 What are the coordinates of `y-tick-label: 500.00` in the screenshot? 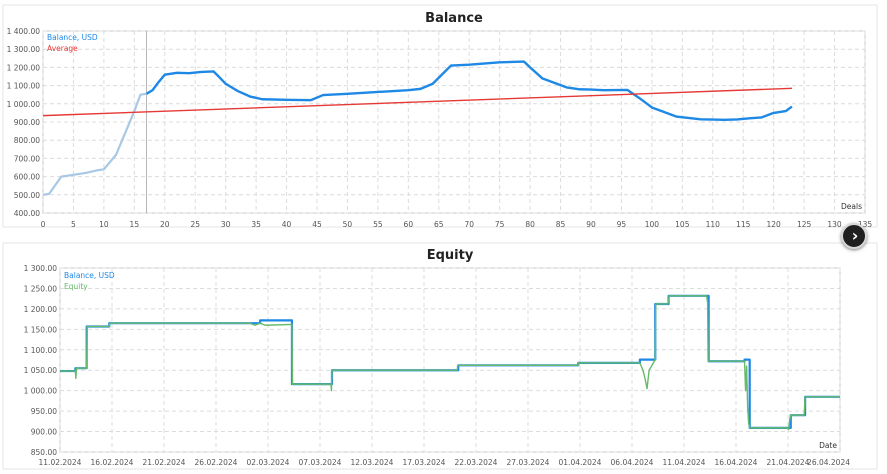 It's located at (27, 195).